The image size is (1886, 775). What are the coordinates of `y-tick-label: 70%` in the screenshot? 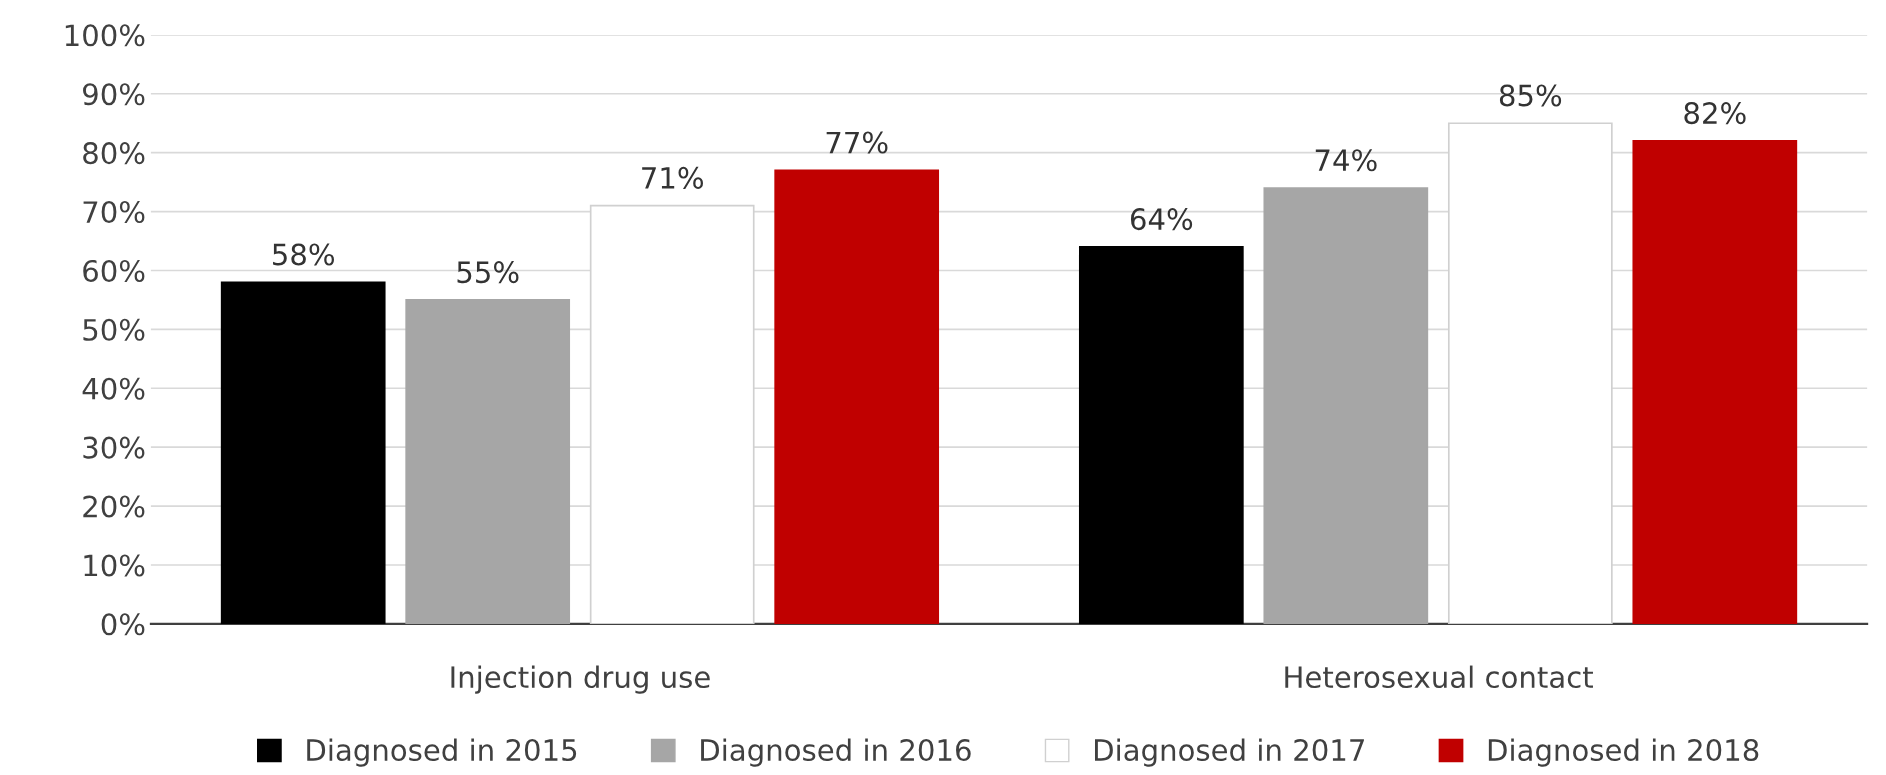 It's located at (114, 212).